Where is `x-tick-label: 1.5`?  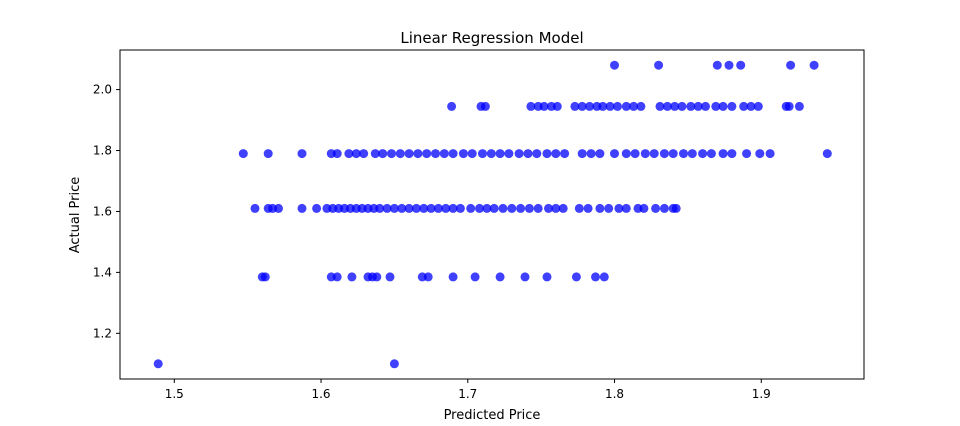
x-tick-label: 1.5 is located at coordinates (174, 394).